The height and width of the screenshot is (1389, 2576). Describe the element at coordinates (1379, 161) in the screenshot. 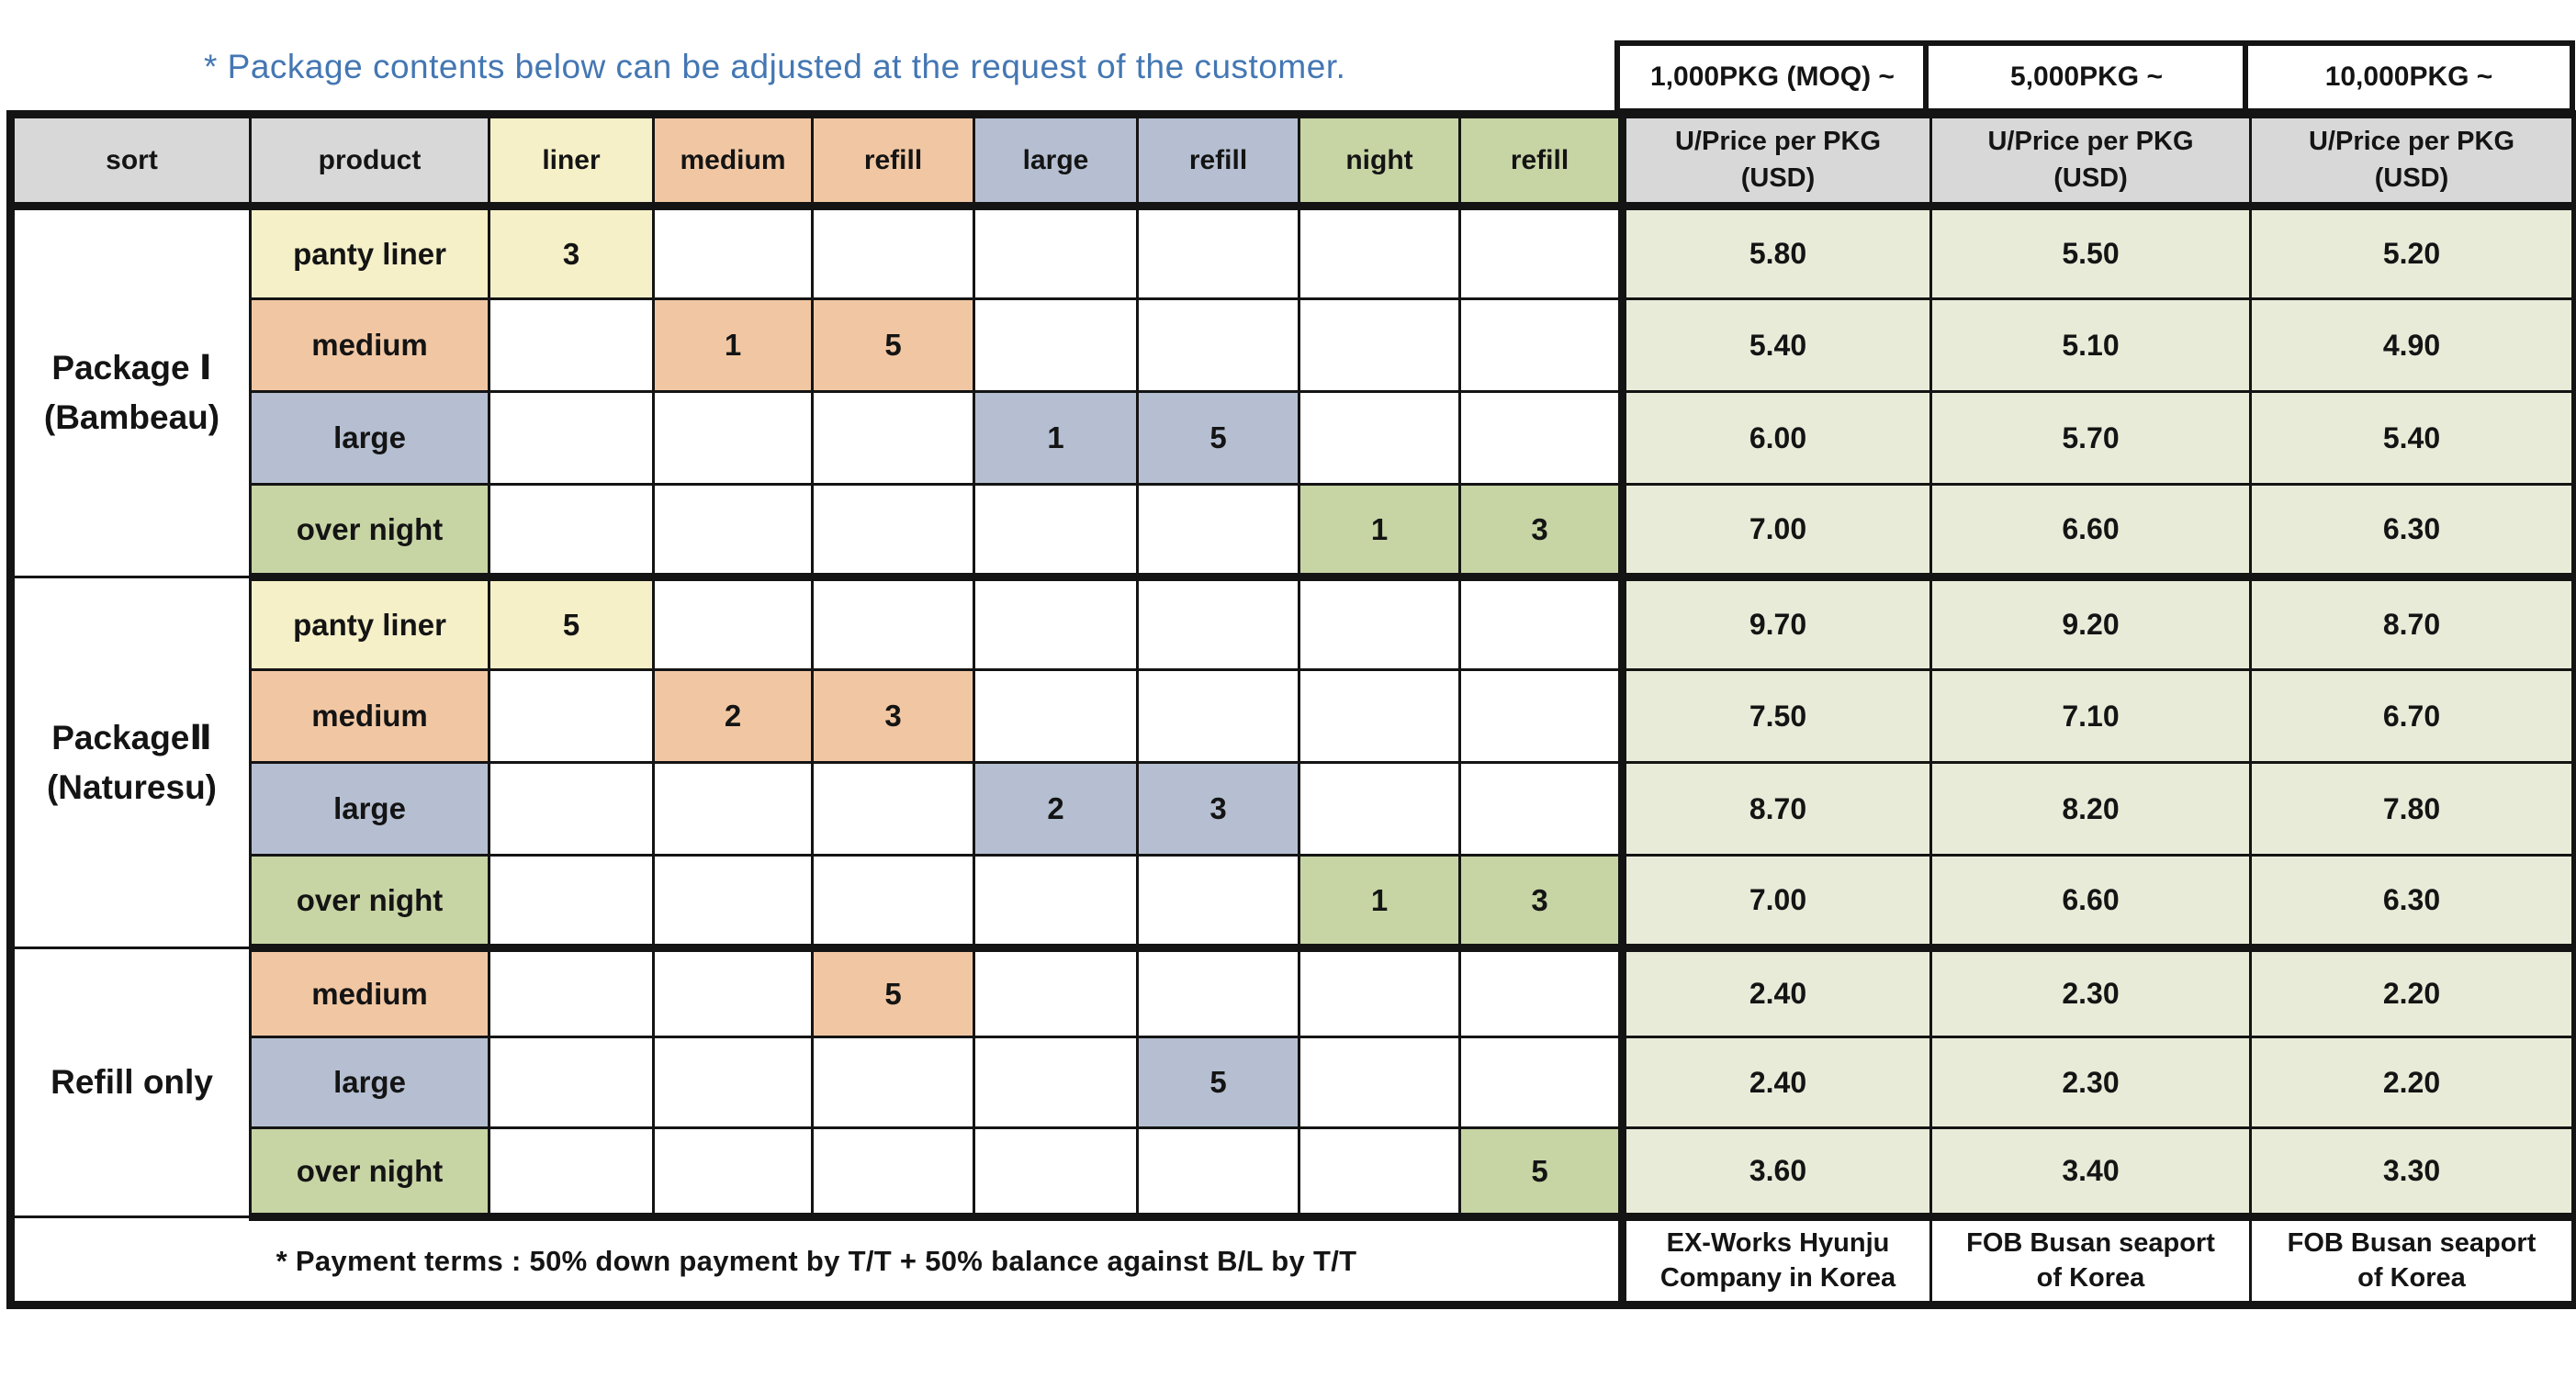

I see `col-header-night: night` at that location.